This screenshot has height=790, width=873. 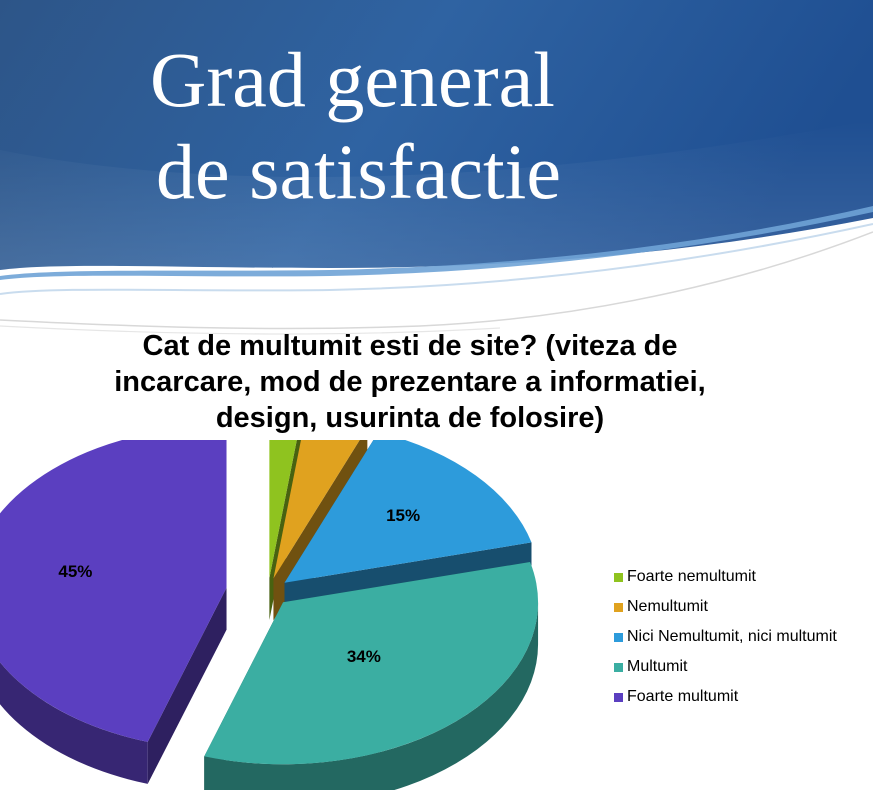 I want to click on legend-item-nemultumit: Nemultumit, so click(x=725, y=607).